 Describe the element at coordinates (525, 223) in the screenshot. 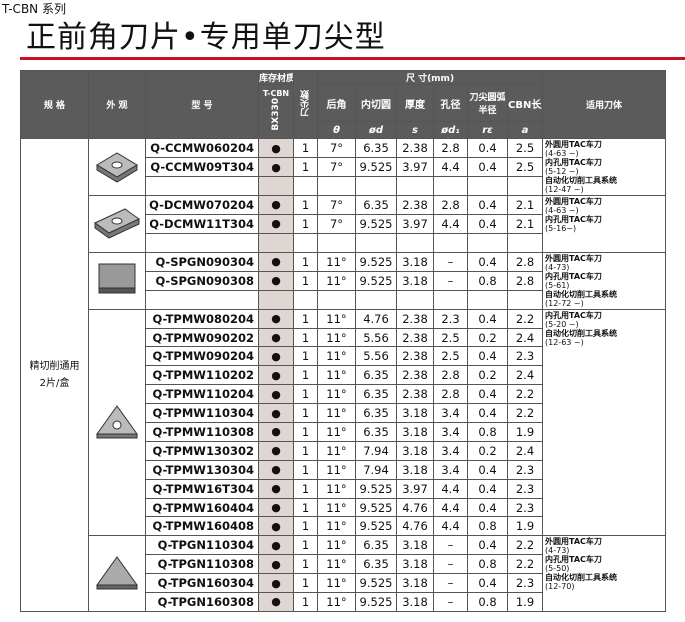

I see `value-cell: 2.1` at that location.